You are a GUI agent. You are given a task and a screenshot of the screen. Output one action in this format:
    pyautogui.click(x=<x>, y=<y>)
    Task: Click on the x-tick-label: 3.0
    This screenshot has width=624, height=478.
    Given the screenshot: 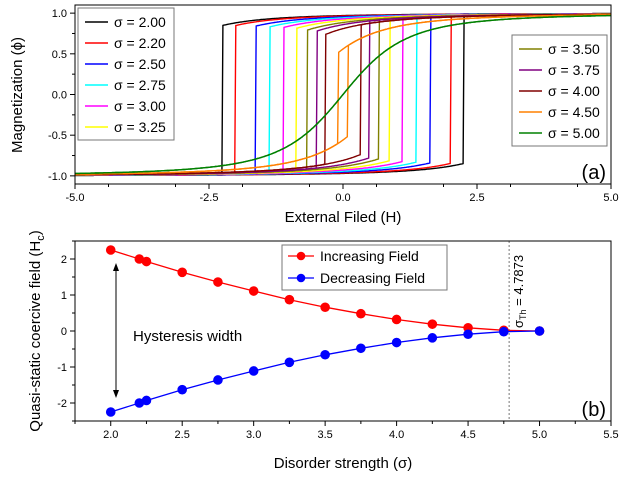 What is the action you would take?
    pyautogui.click(x=253, y=435)
    